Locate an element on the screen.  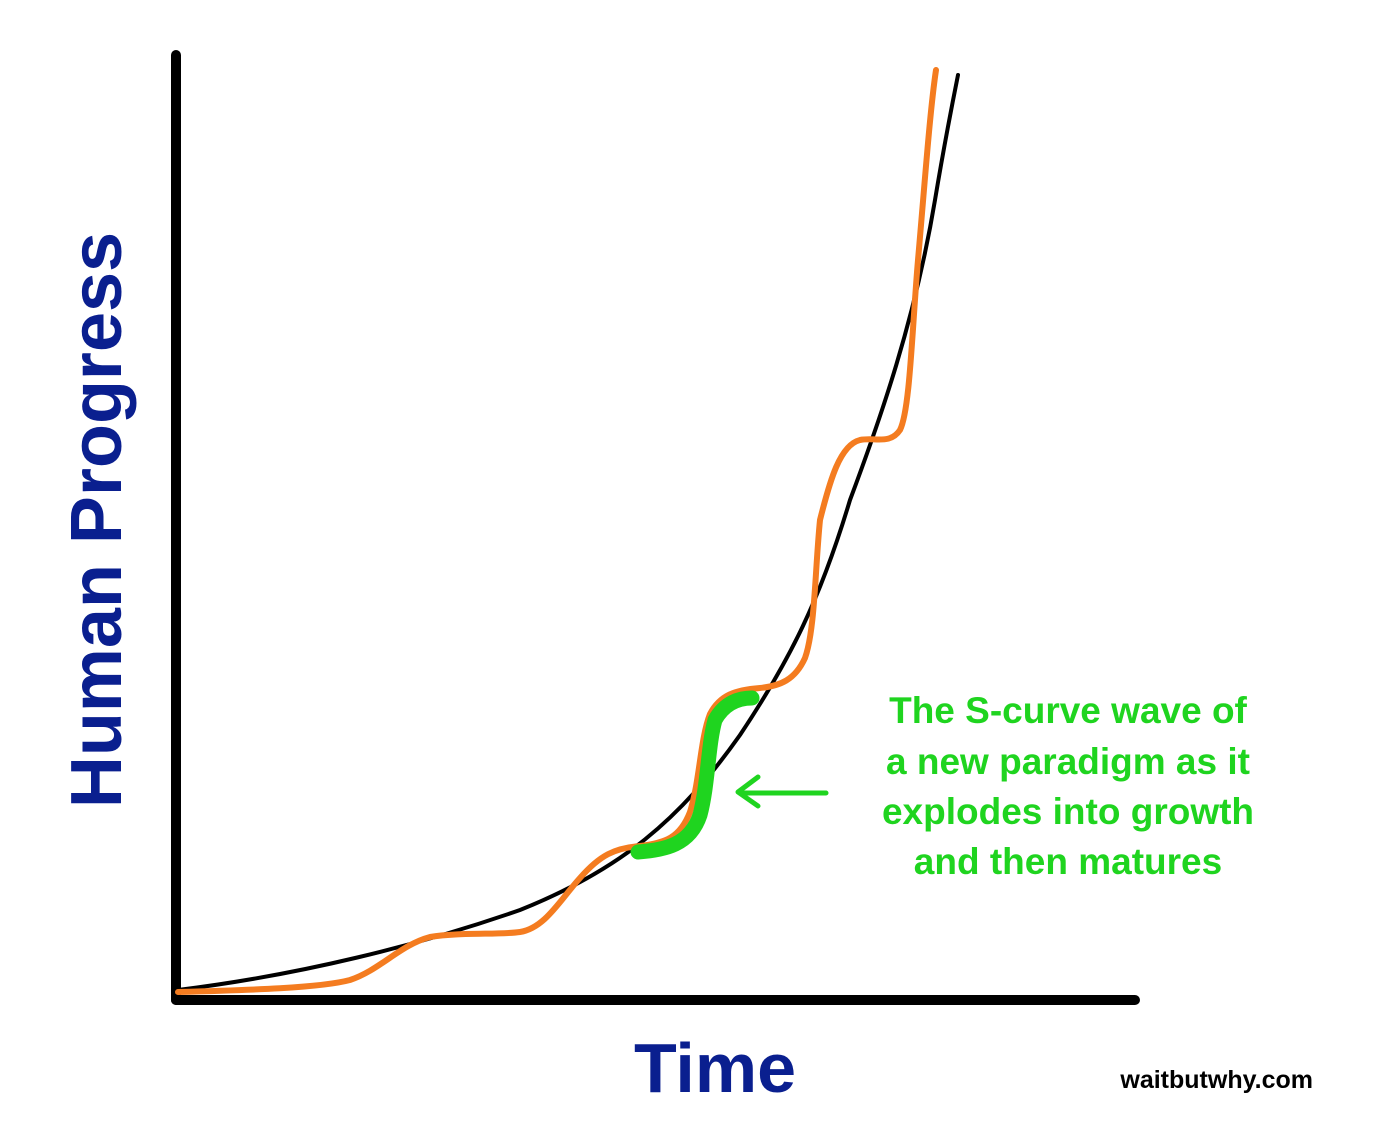
x-axis-label: Time is located at coordinates (715, 1068).